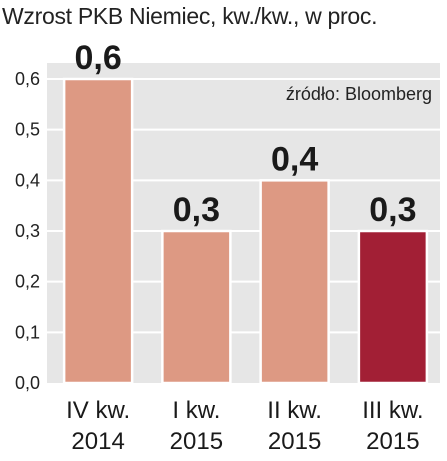 The width and height of the screenshot is (447, 461). I want to click on y-tick-label: 0,1, so click(27, 332).